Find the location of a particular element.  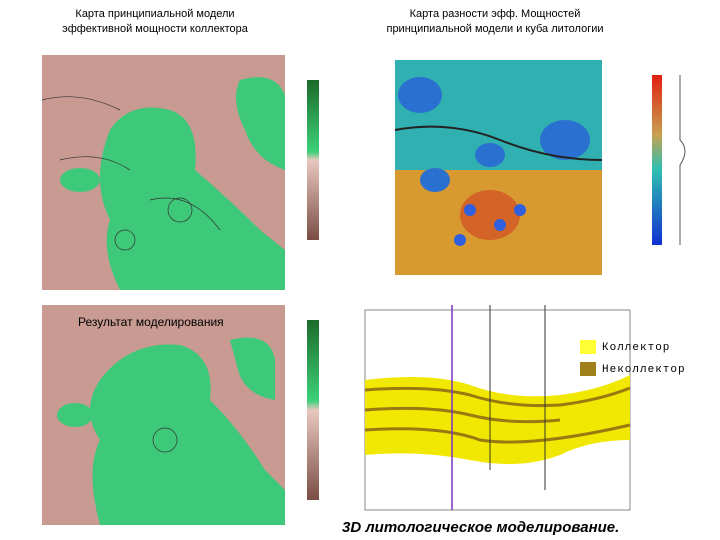

title-line: эффективной мощности коллектора is located at coordinates (155, 29).